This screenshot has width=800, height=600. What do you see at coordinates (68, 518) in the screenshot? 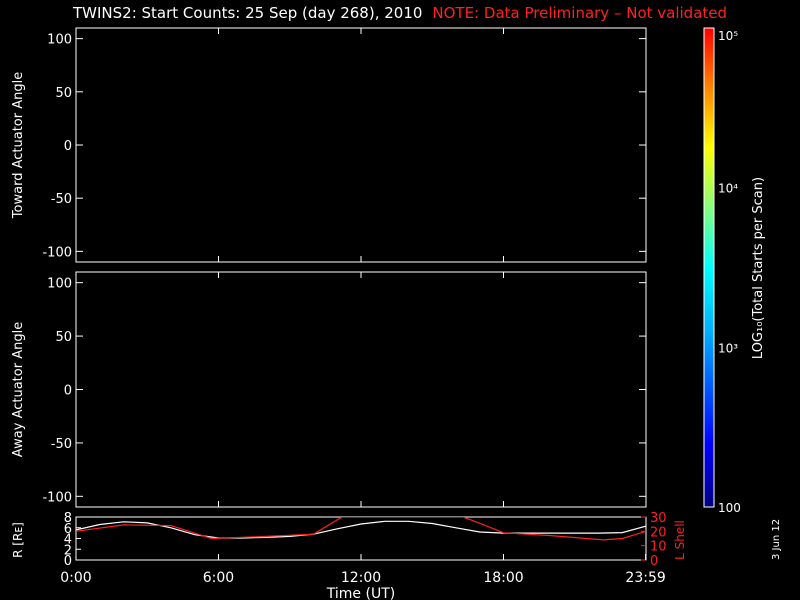
I see `orbit-ytick-label: 8` at bounding box center [68, 518].